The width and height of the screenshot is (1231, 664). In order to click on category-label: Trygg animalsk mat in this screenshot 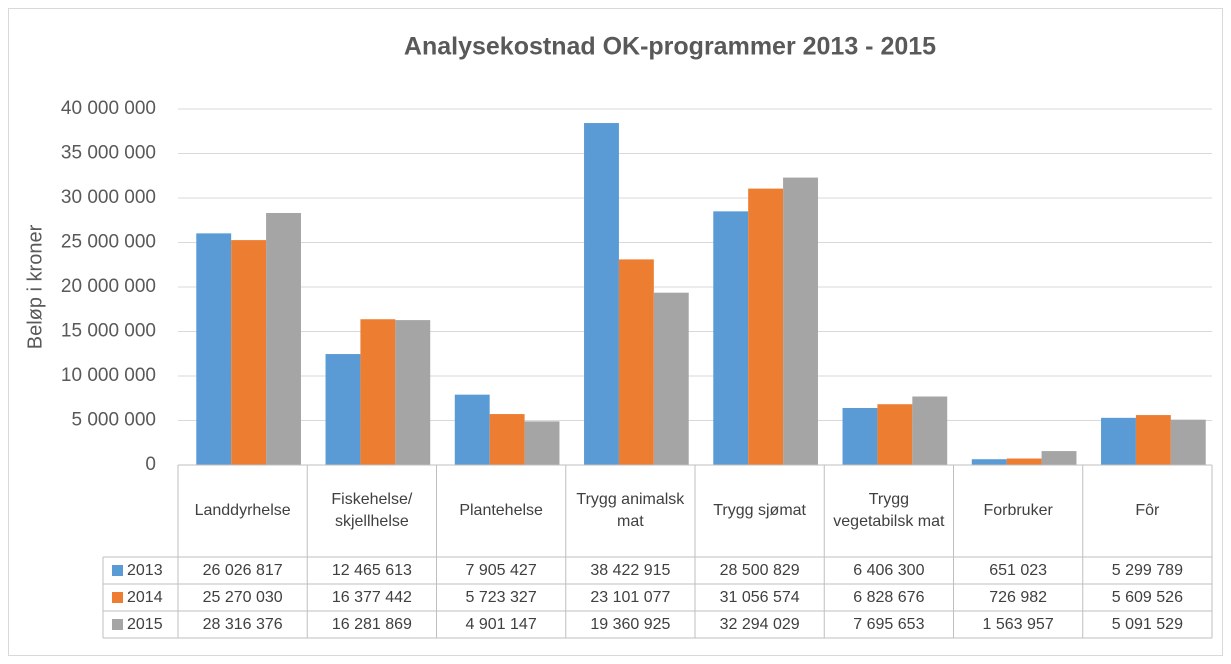, I will do `click(630, 510)`.